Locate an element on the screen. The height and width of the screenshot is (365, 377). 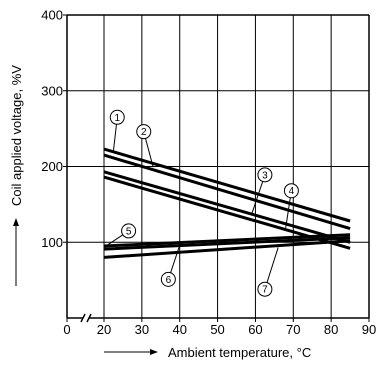
callout-label-5: 5⑤ is located at coordinates (129, 231).